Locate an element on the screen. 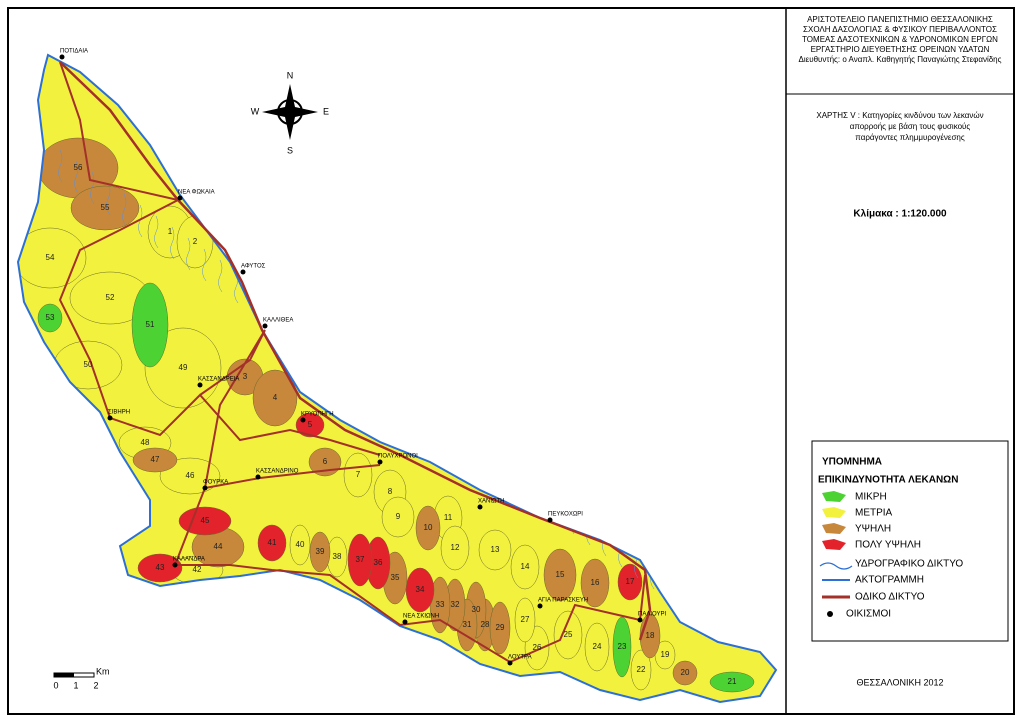 The image size is (1023, 723). basin-label: 1 is located at coordinates (170, 231).